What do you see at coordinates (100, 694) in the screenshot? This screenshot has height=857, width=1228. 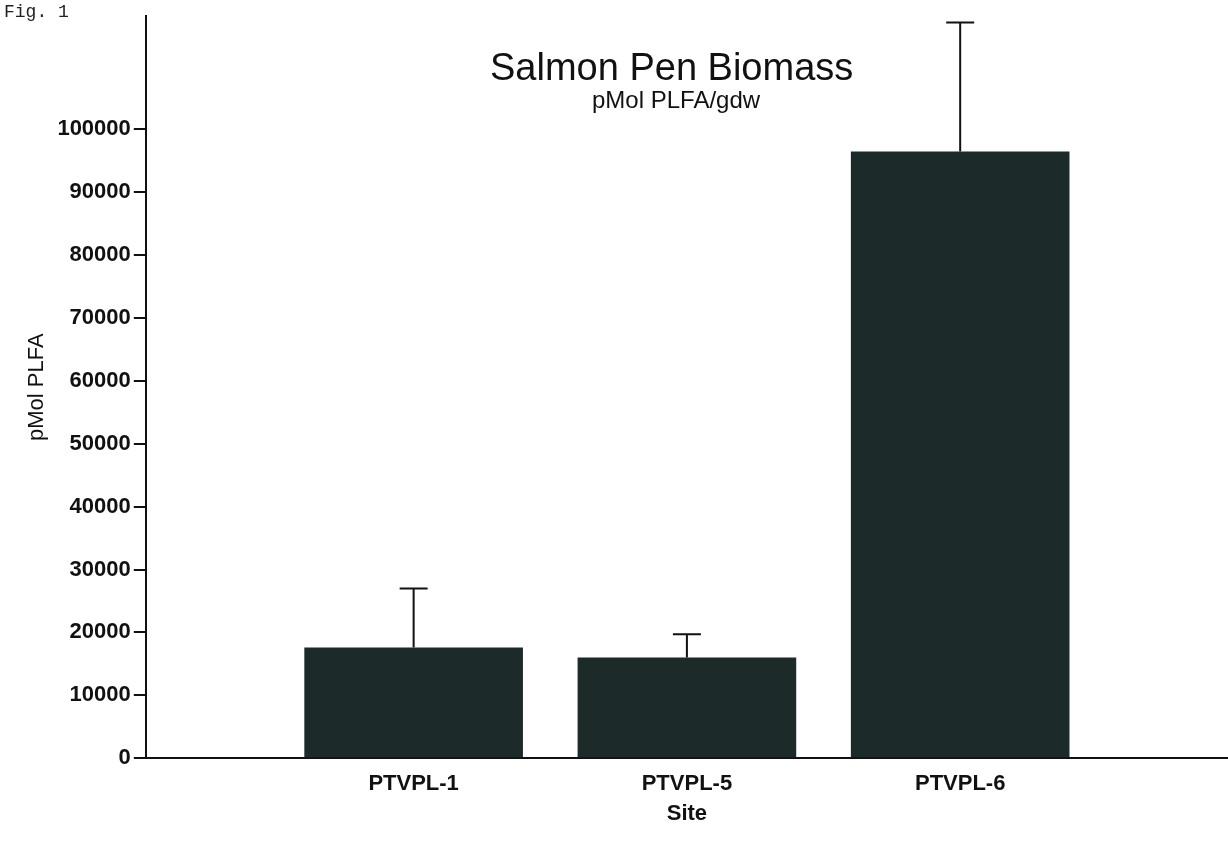 I see `y-tick-label: 10000` at bounding box center [100, 694].